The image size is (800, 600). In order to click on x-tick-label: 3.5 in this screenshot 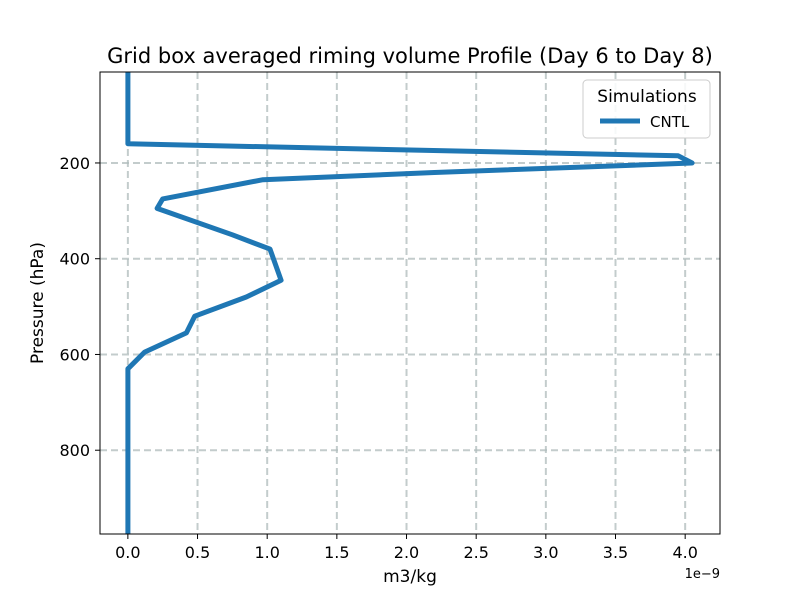, I will do `click(615, 552)`.